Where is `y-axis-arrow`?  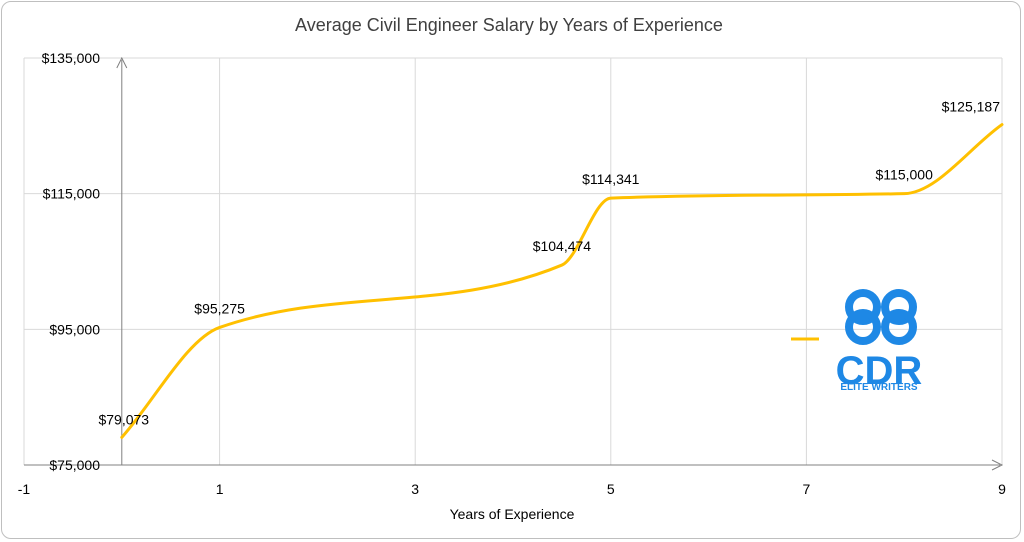 y-axis-arrow is located at coordinates (122, 62).